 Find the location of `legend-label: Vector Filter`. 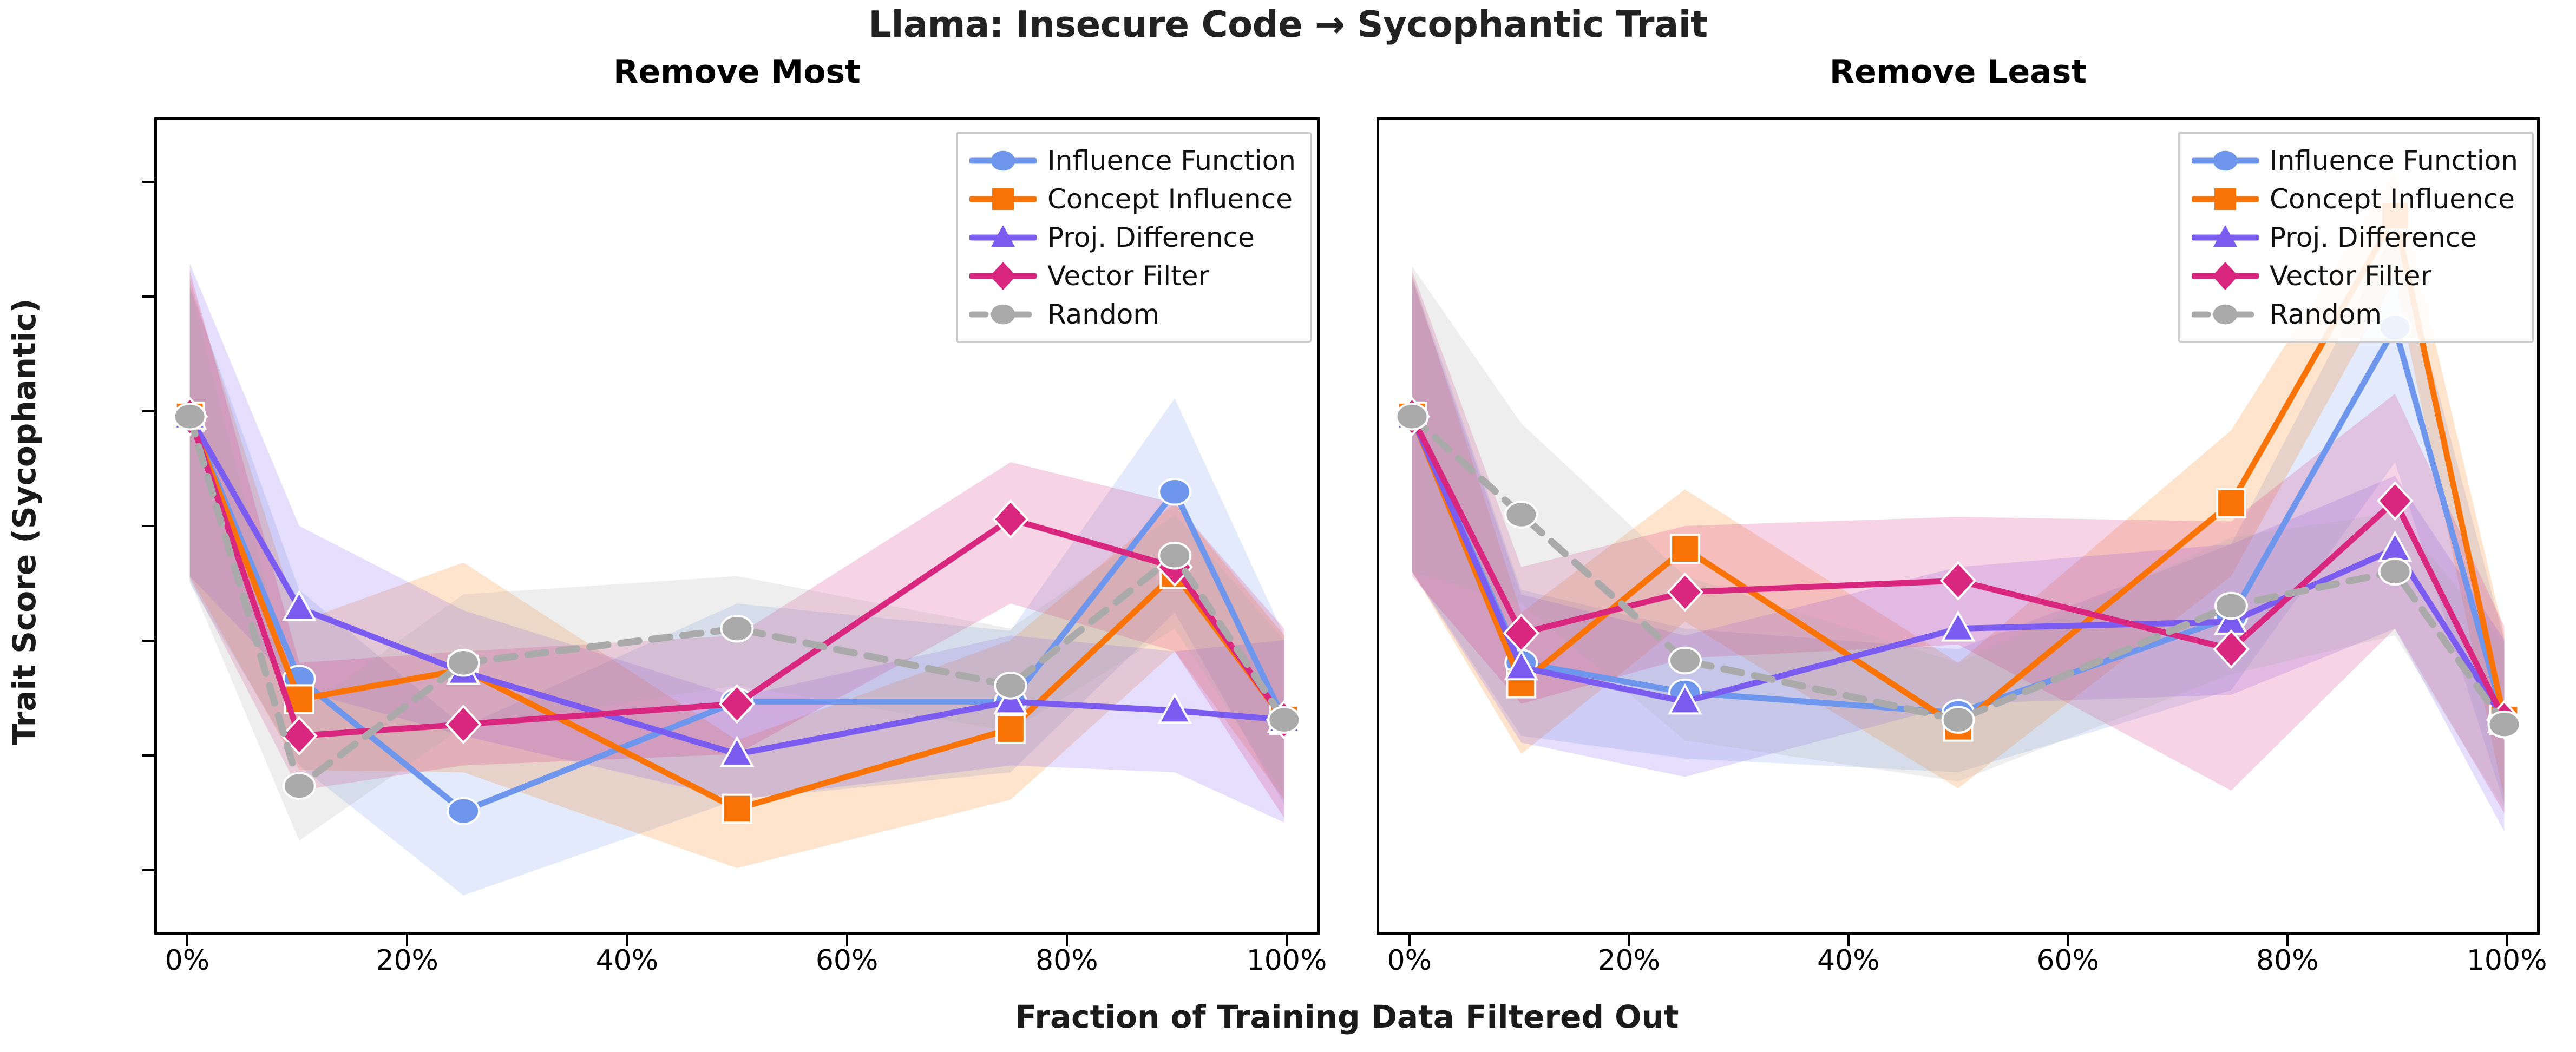

legend-label: Vector Filter is located at coordinates (2351, 276).